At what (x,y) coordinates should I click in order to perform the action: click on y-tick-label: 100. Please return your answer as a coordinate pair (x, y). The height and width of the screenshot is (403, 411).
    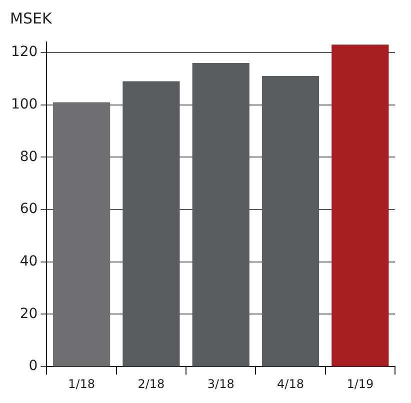
    Looking at the image, I should click on (24, 104).